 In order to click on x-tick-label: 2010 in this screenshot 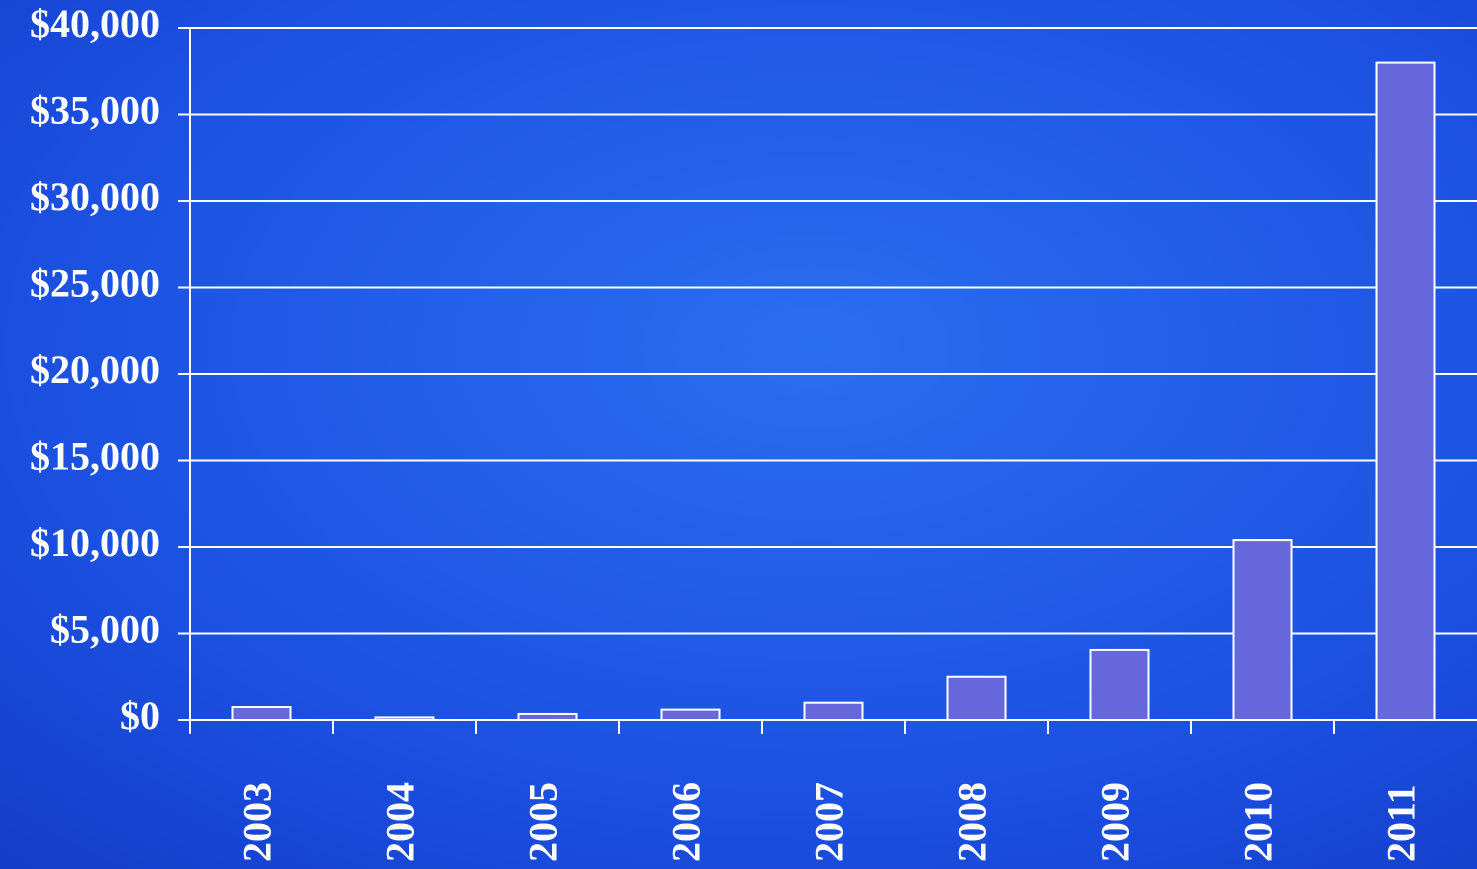, I will do `click(1258, 822)`.